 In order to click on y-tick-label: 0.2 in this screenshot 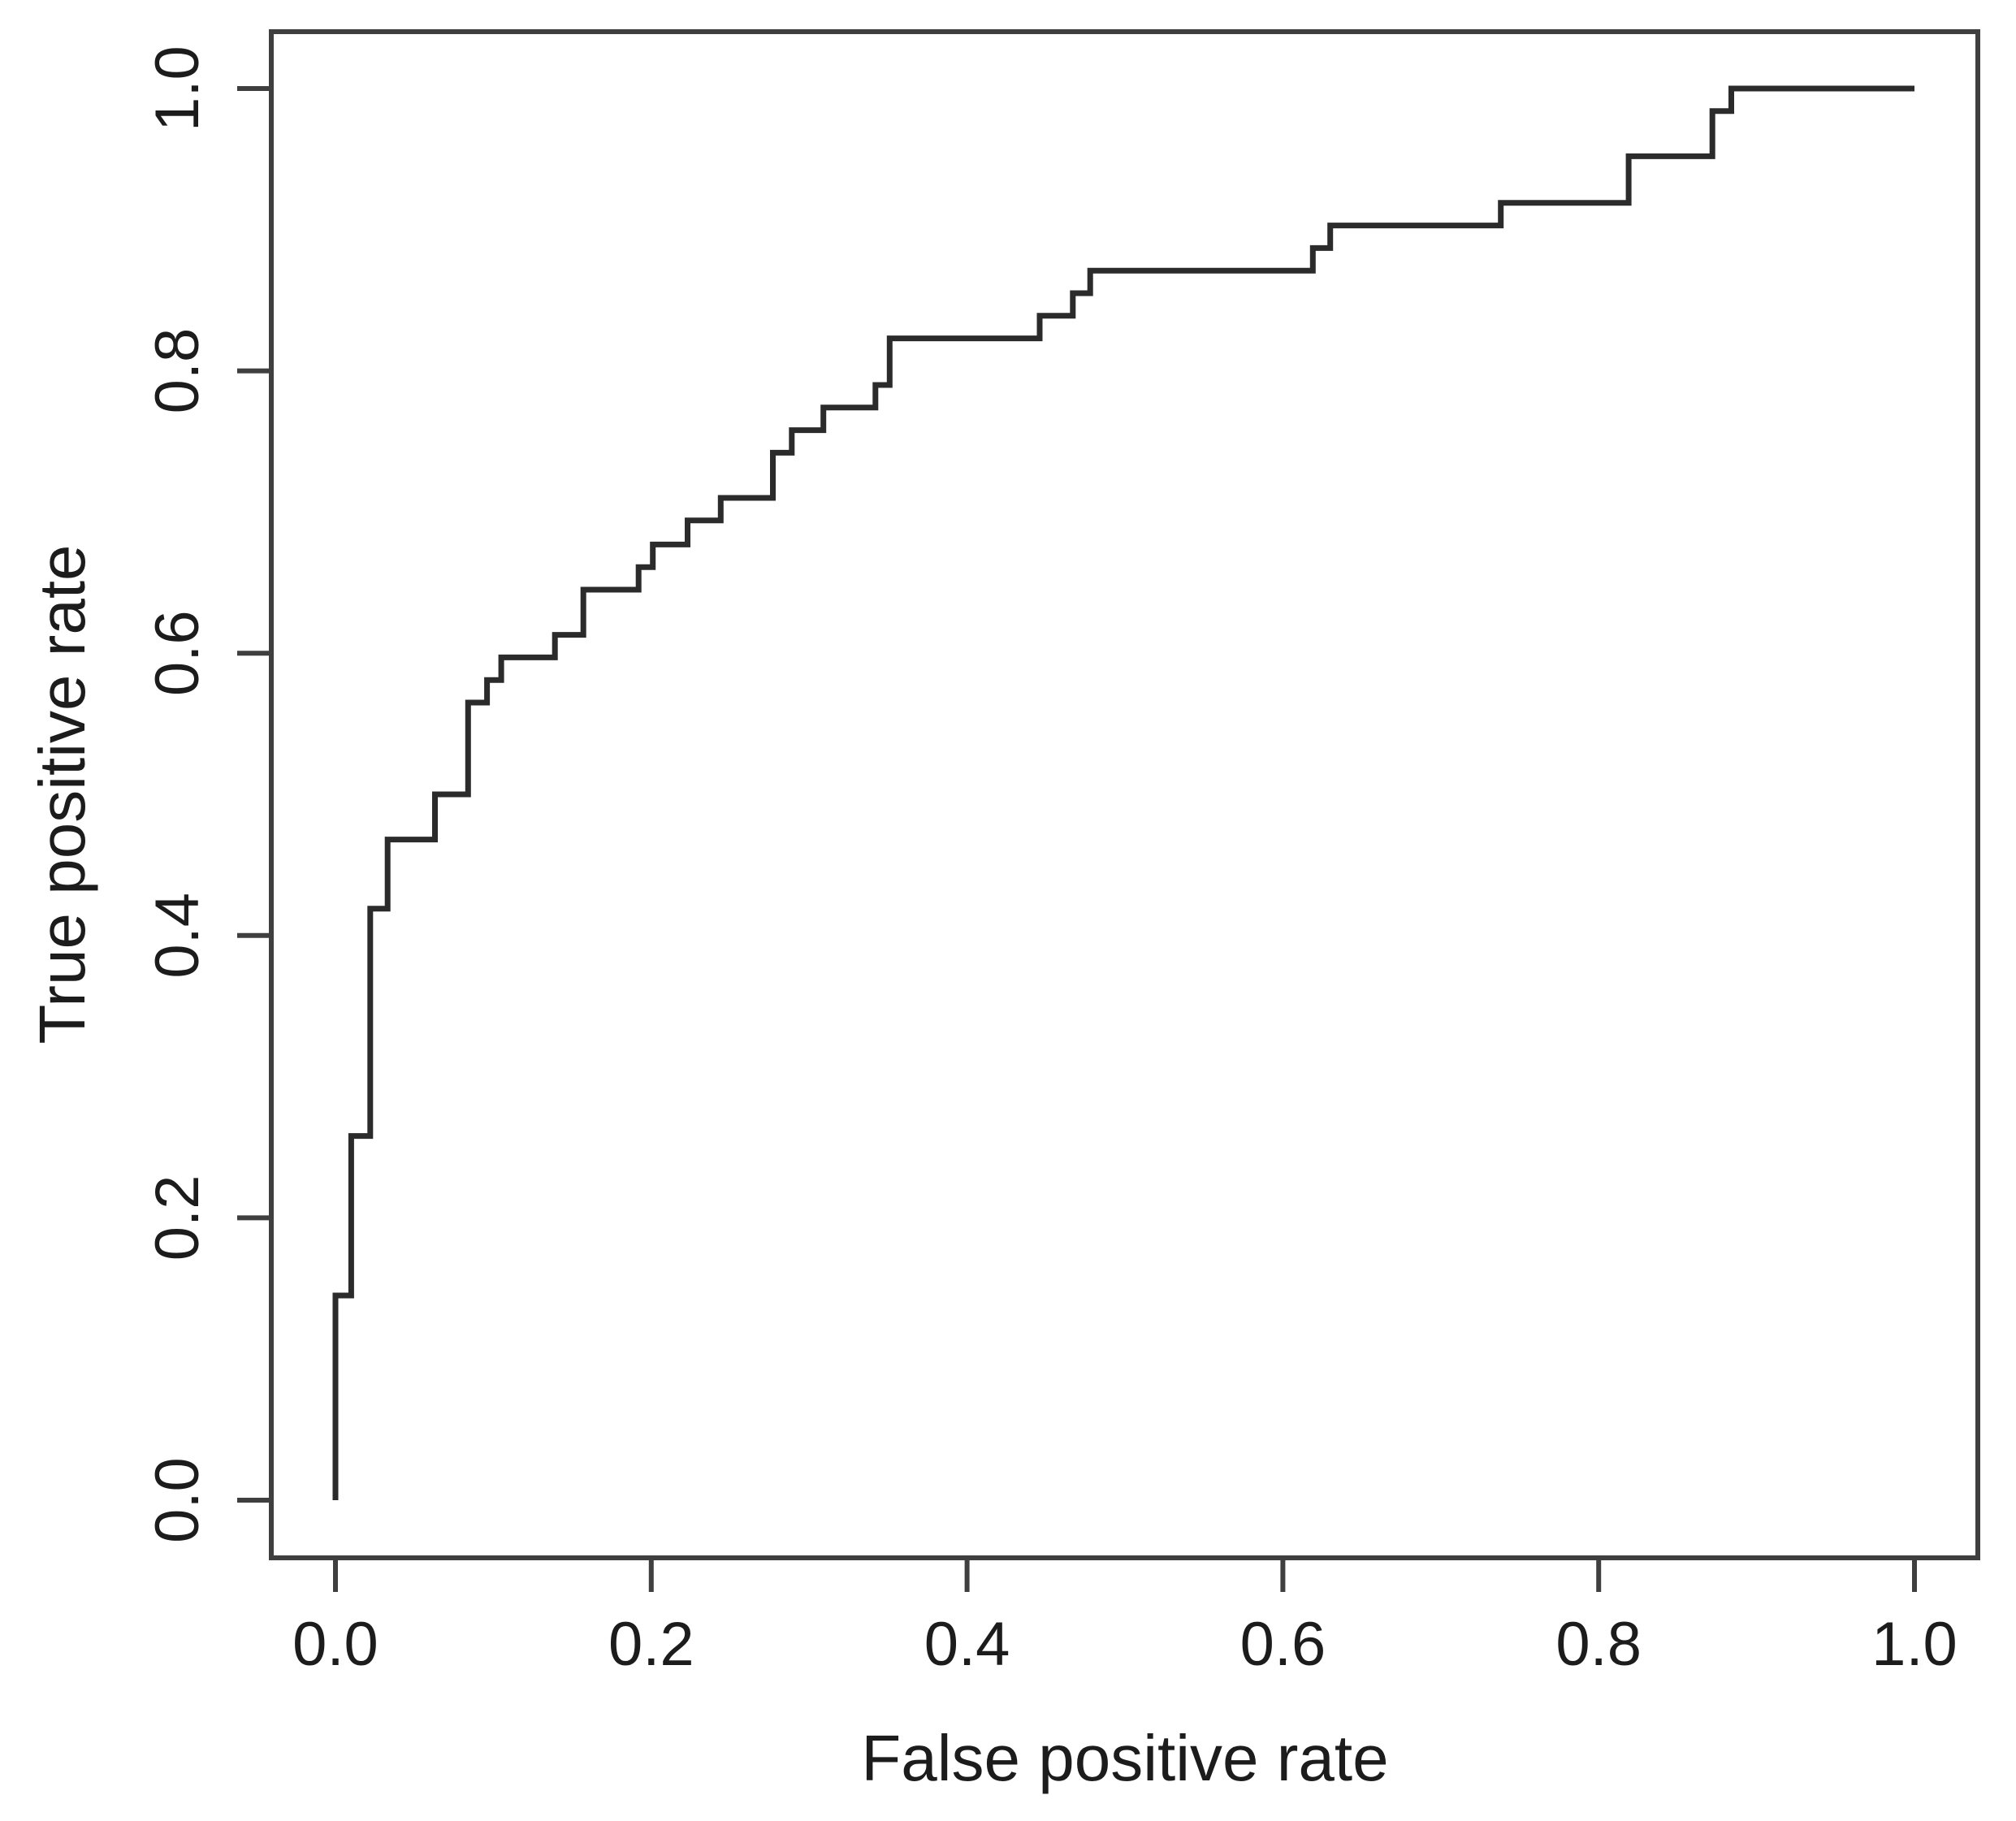, I will do `click(177, 1218)`.